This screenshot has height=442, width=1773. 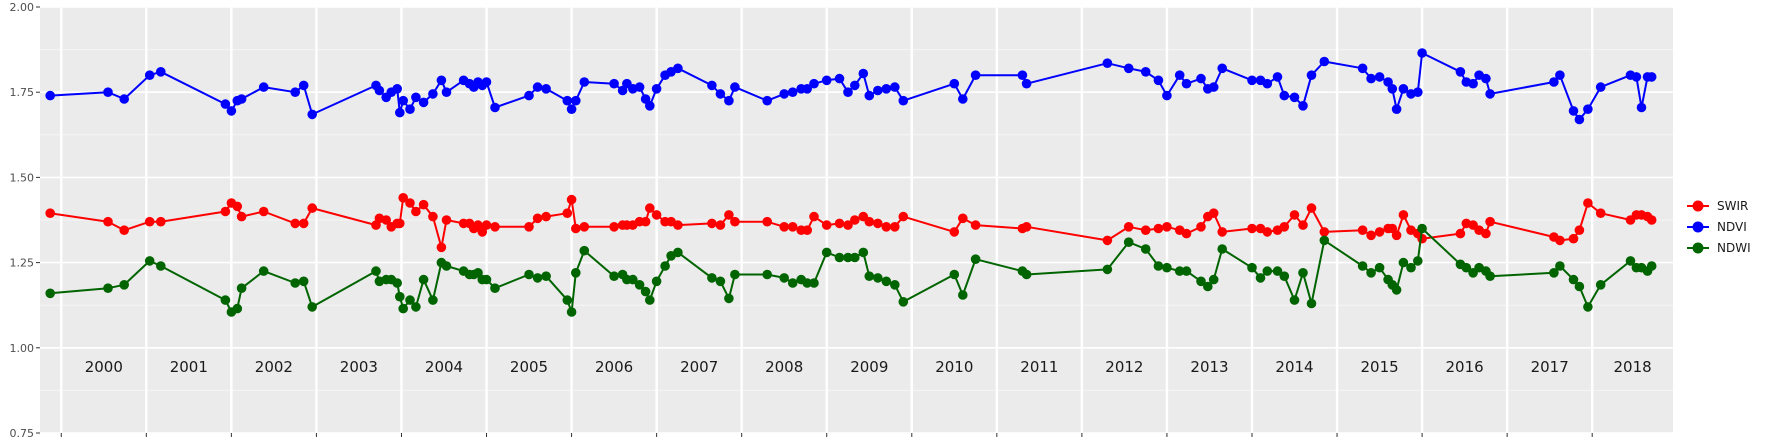 I want to click on year-label: 2005, so click(x=529, y=367).